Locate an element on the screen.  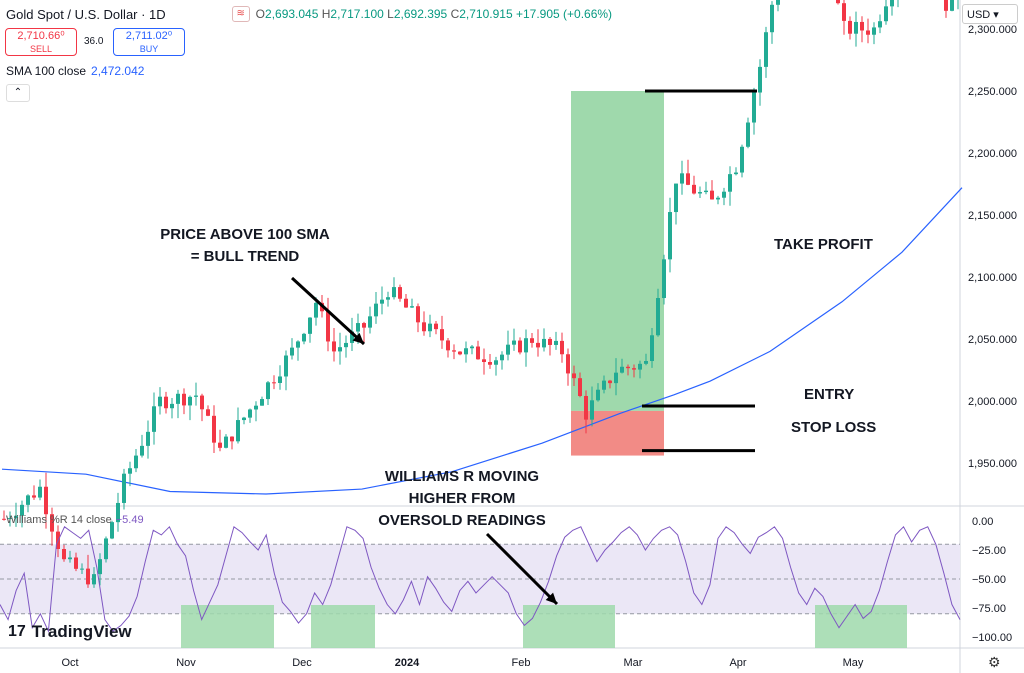
sma-legend-value: 2,472.042 is located at coordinates (118, 71).